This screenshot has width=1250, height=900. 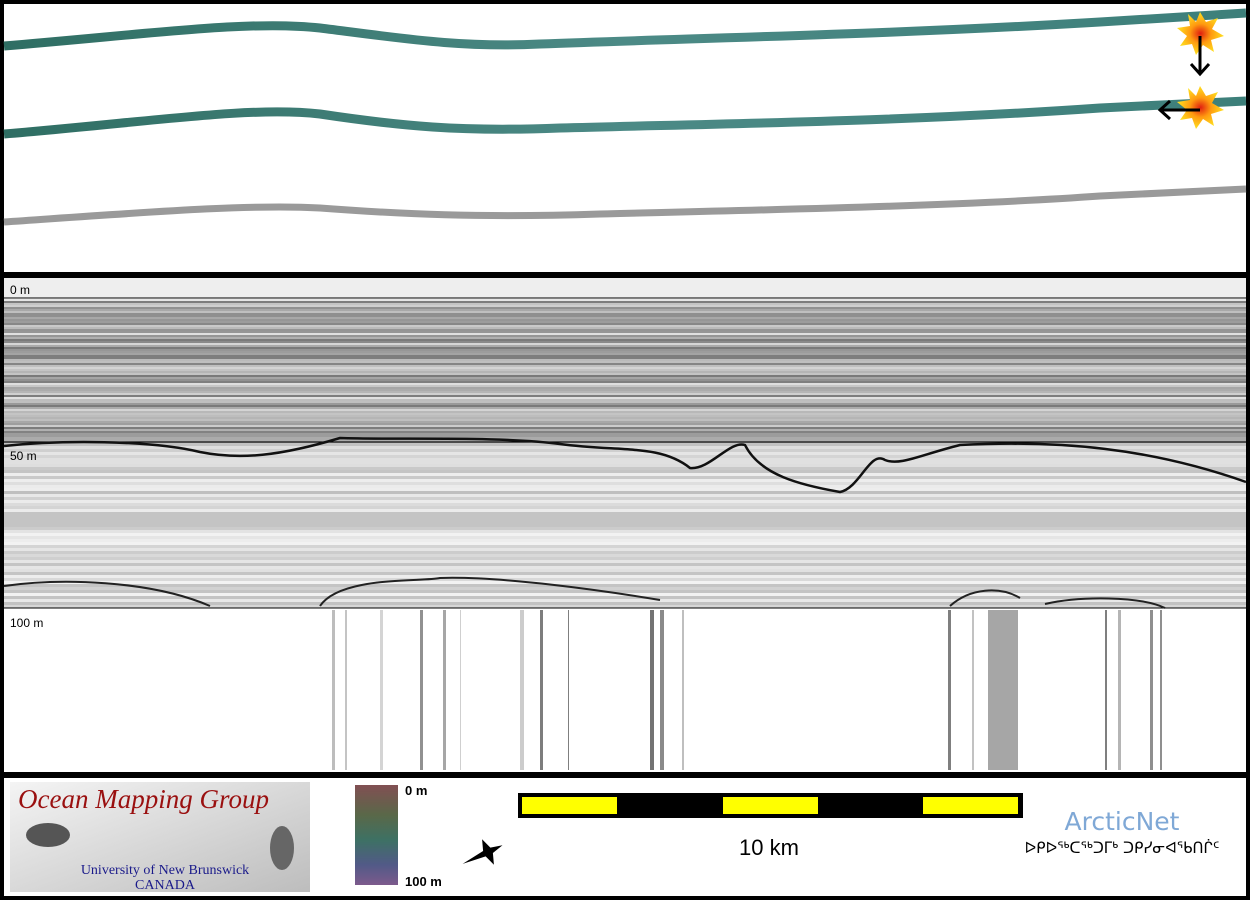 What do you see at coordinates (376, 835) in the screenshot?
I see `colorbar-shade` at bounding box center [376, 835].